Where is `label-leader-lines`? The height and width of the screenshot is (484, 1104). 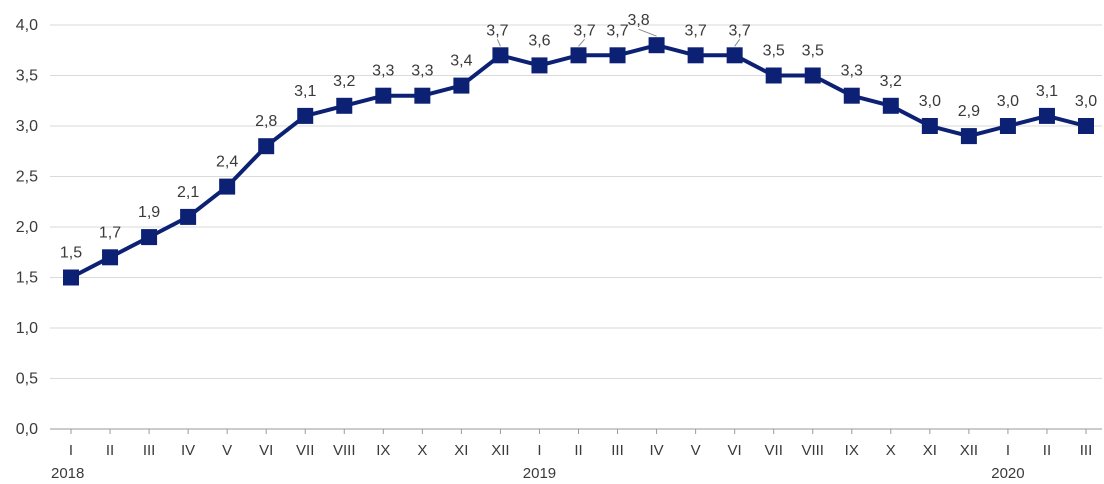
label-leader-lines is located at coordinates (618, 37).